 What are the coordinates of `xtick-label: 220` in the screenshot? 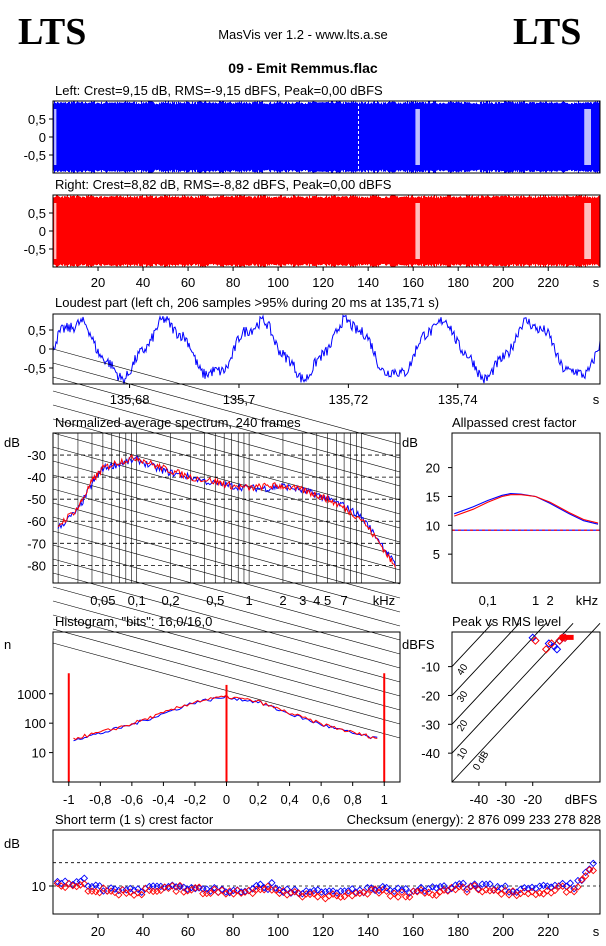 It's located at (548, 931).